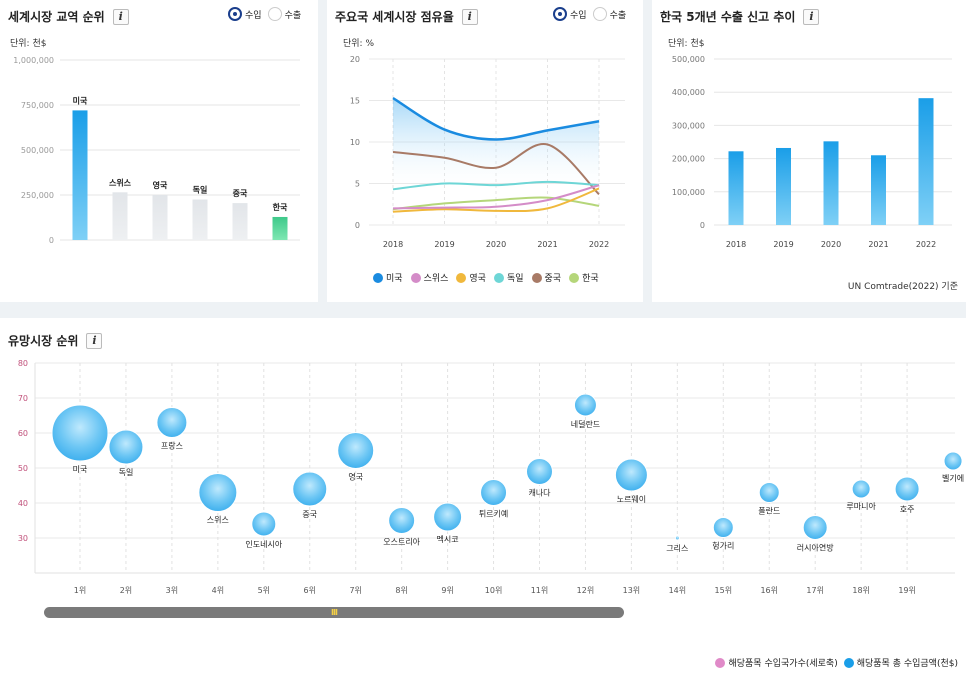 This screenshot has width=966, height=677. What do you see at coordinates (907, 664) in the screenshot?
I see `legend-amount-label: 해당품목 총 수입금액(천$)` at bounding box center [907, 664].